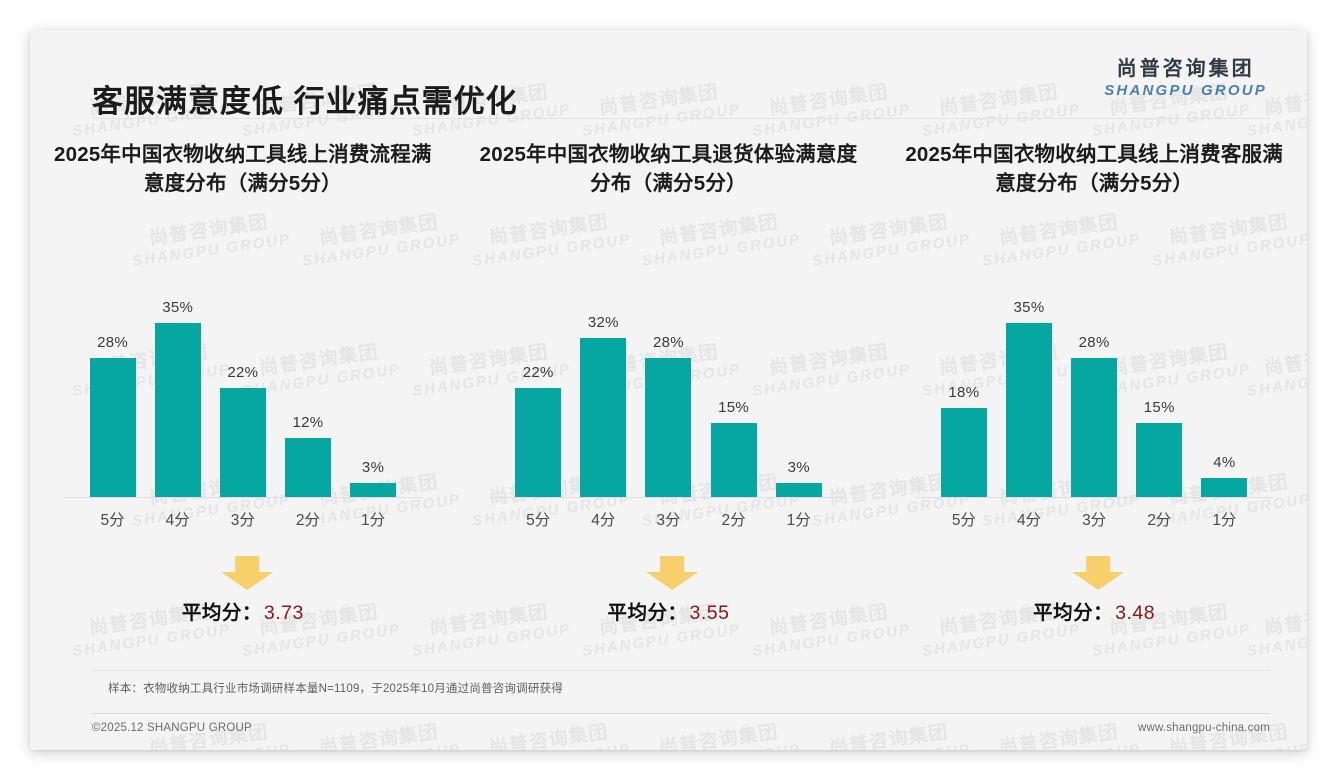  I want to click on chart-plot-area: 18% 35% 28% 15% 4%, so click(1094, 383).